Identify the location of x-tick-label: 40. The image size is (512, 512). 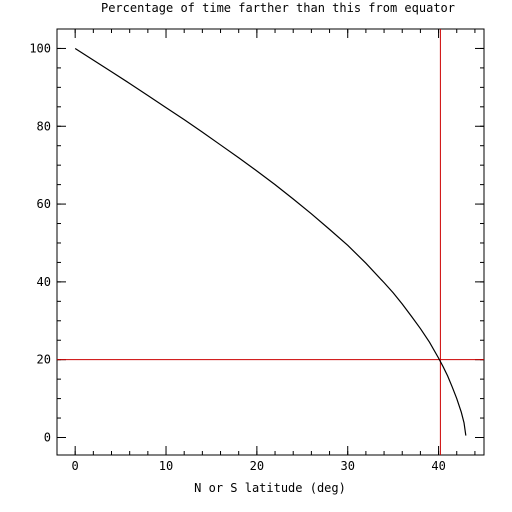
(438, 466).